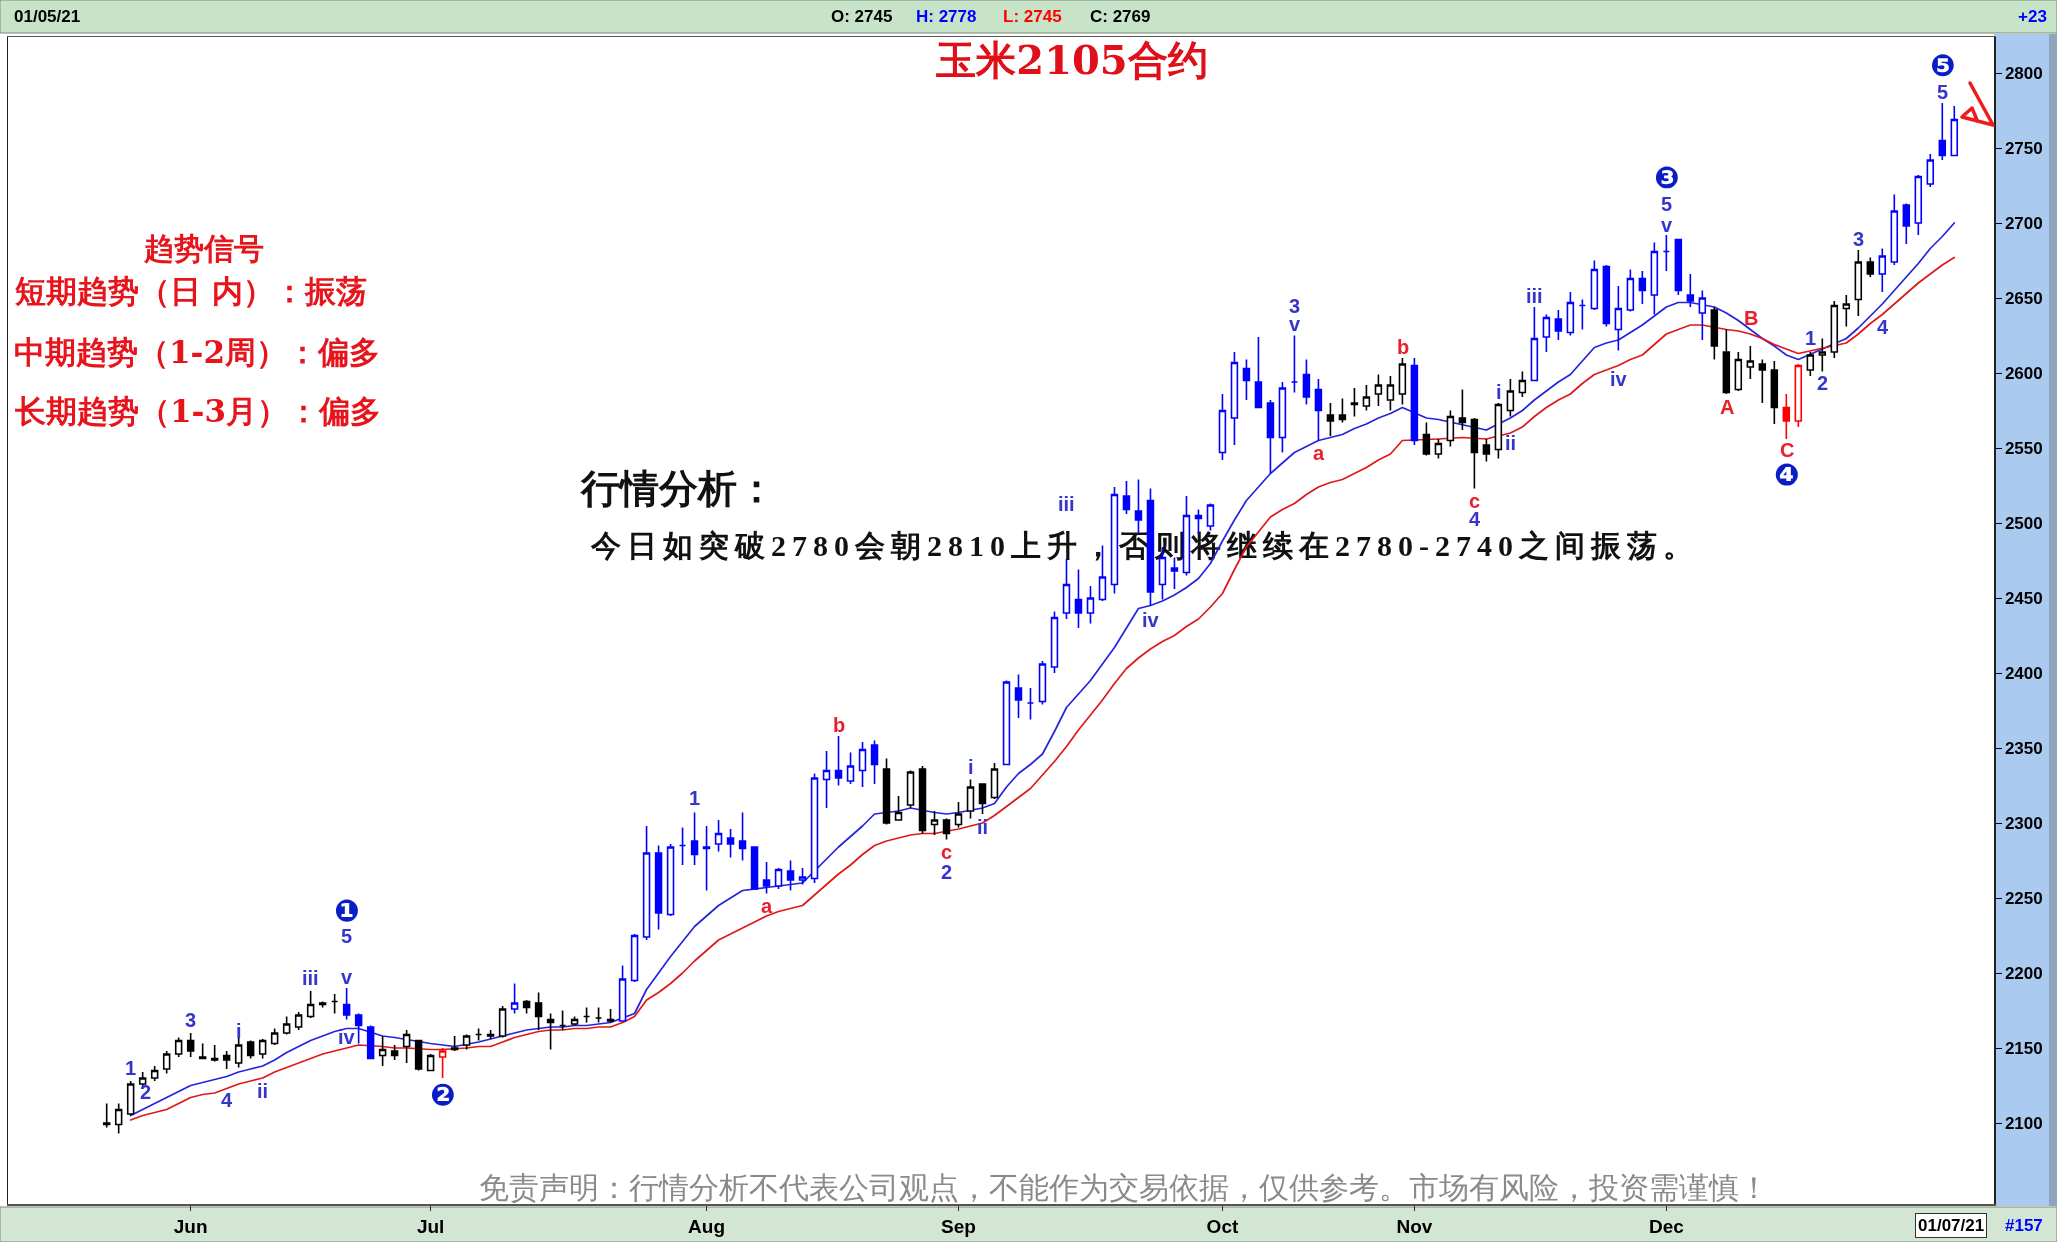 This screenshot has width=2057, height=1242. Describe the element at coordinates (1943, 65) in the screenshot. I see `annotation: ❺` at that location.